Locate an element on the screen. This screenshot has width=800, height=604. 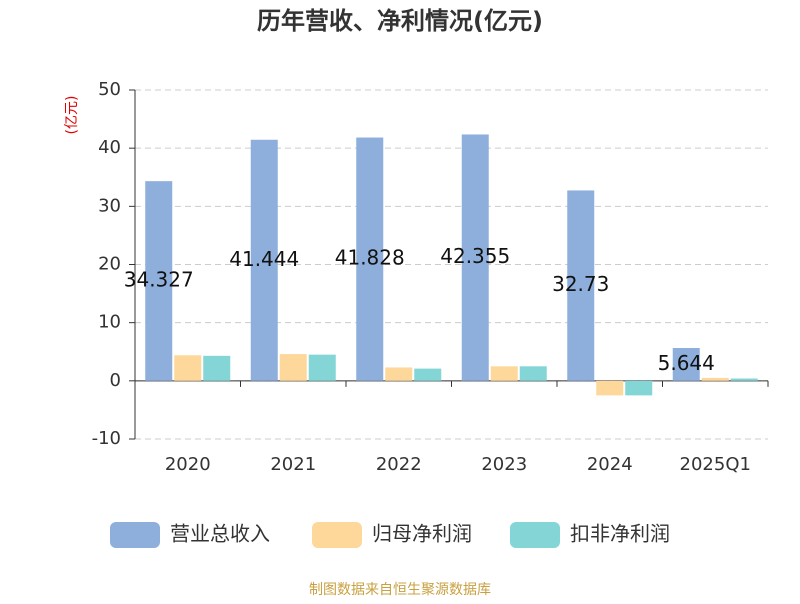
data-label: 42.355 is located at coordinates (475, 256).